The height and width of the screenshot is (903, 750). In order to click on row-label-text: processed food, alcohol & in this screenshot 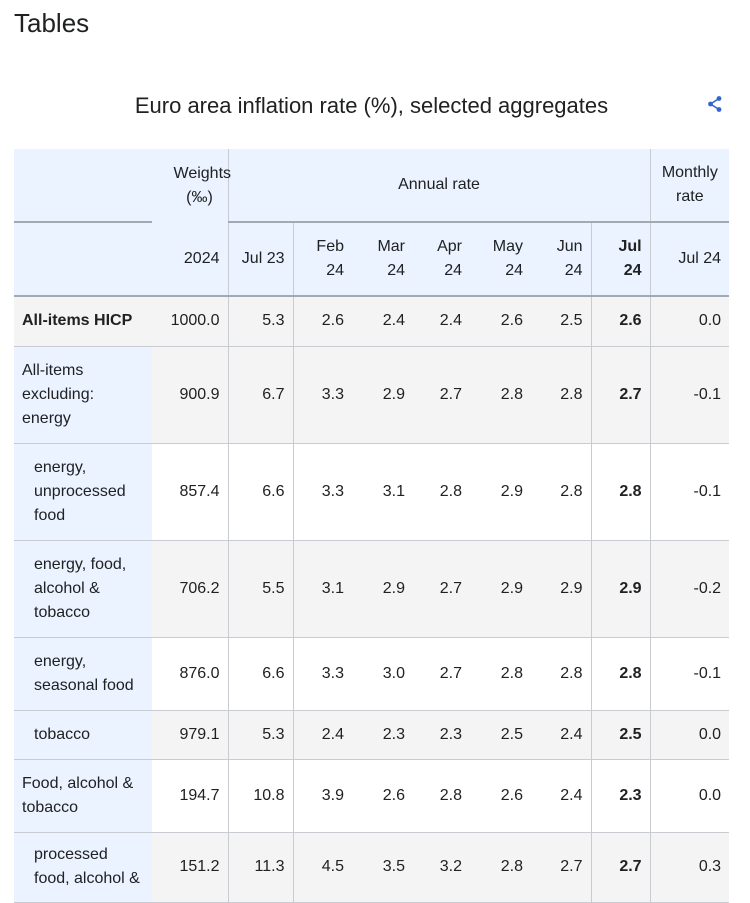, I will do `click(87, 866)`.